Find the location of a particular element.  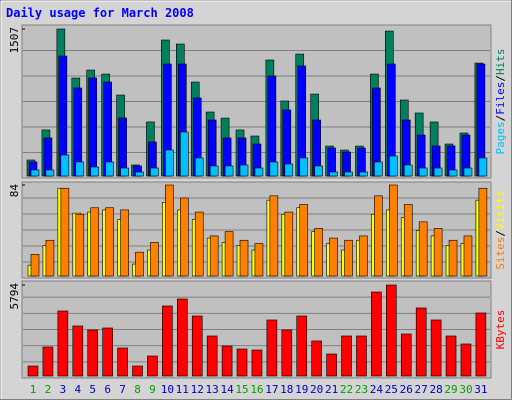

x-tick-label: 12 is located at coordinates (197, 389).